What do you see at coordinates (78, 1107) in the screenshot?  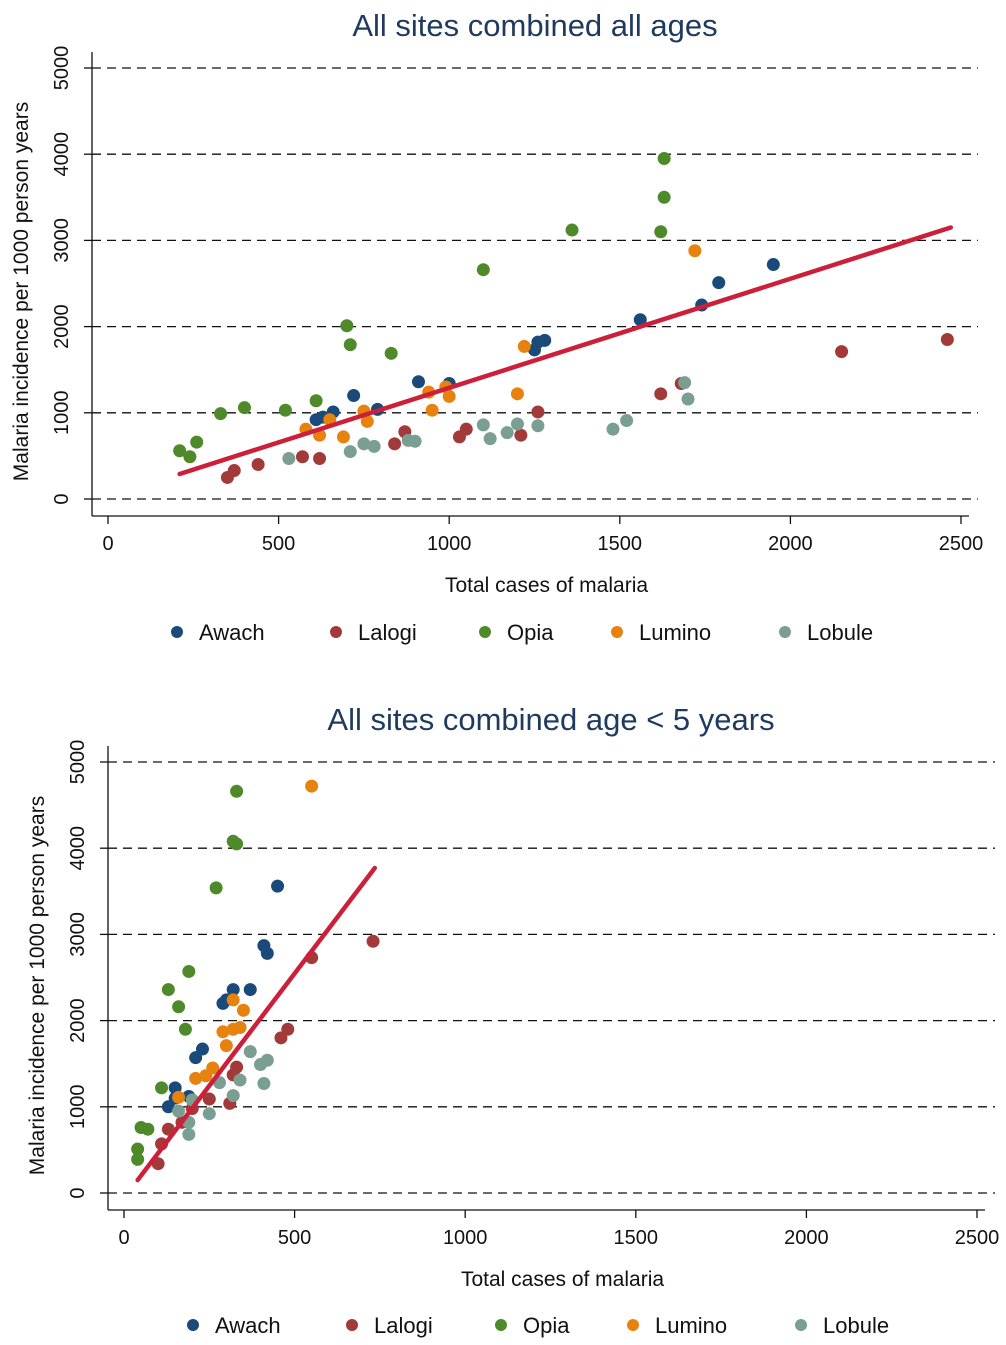 I see `y-tick-label: 1000` at bounding box center [78, 1107].